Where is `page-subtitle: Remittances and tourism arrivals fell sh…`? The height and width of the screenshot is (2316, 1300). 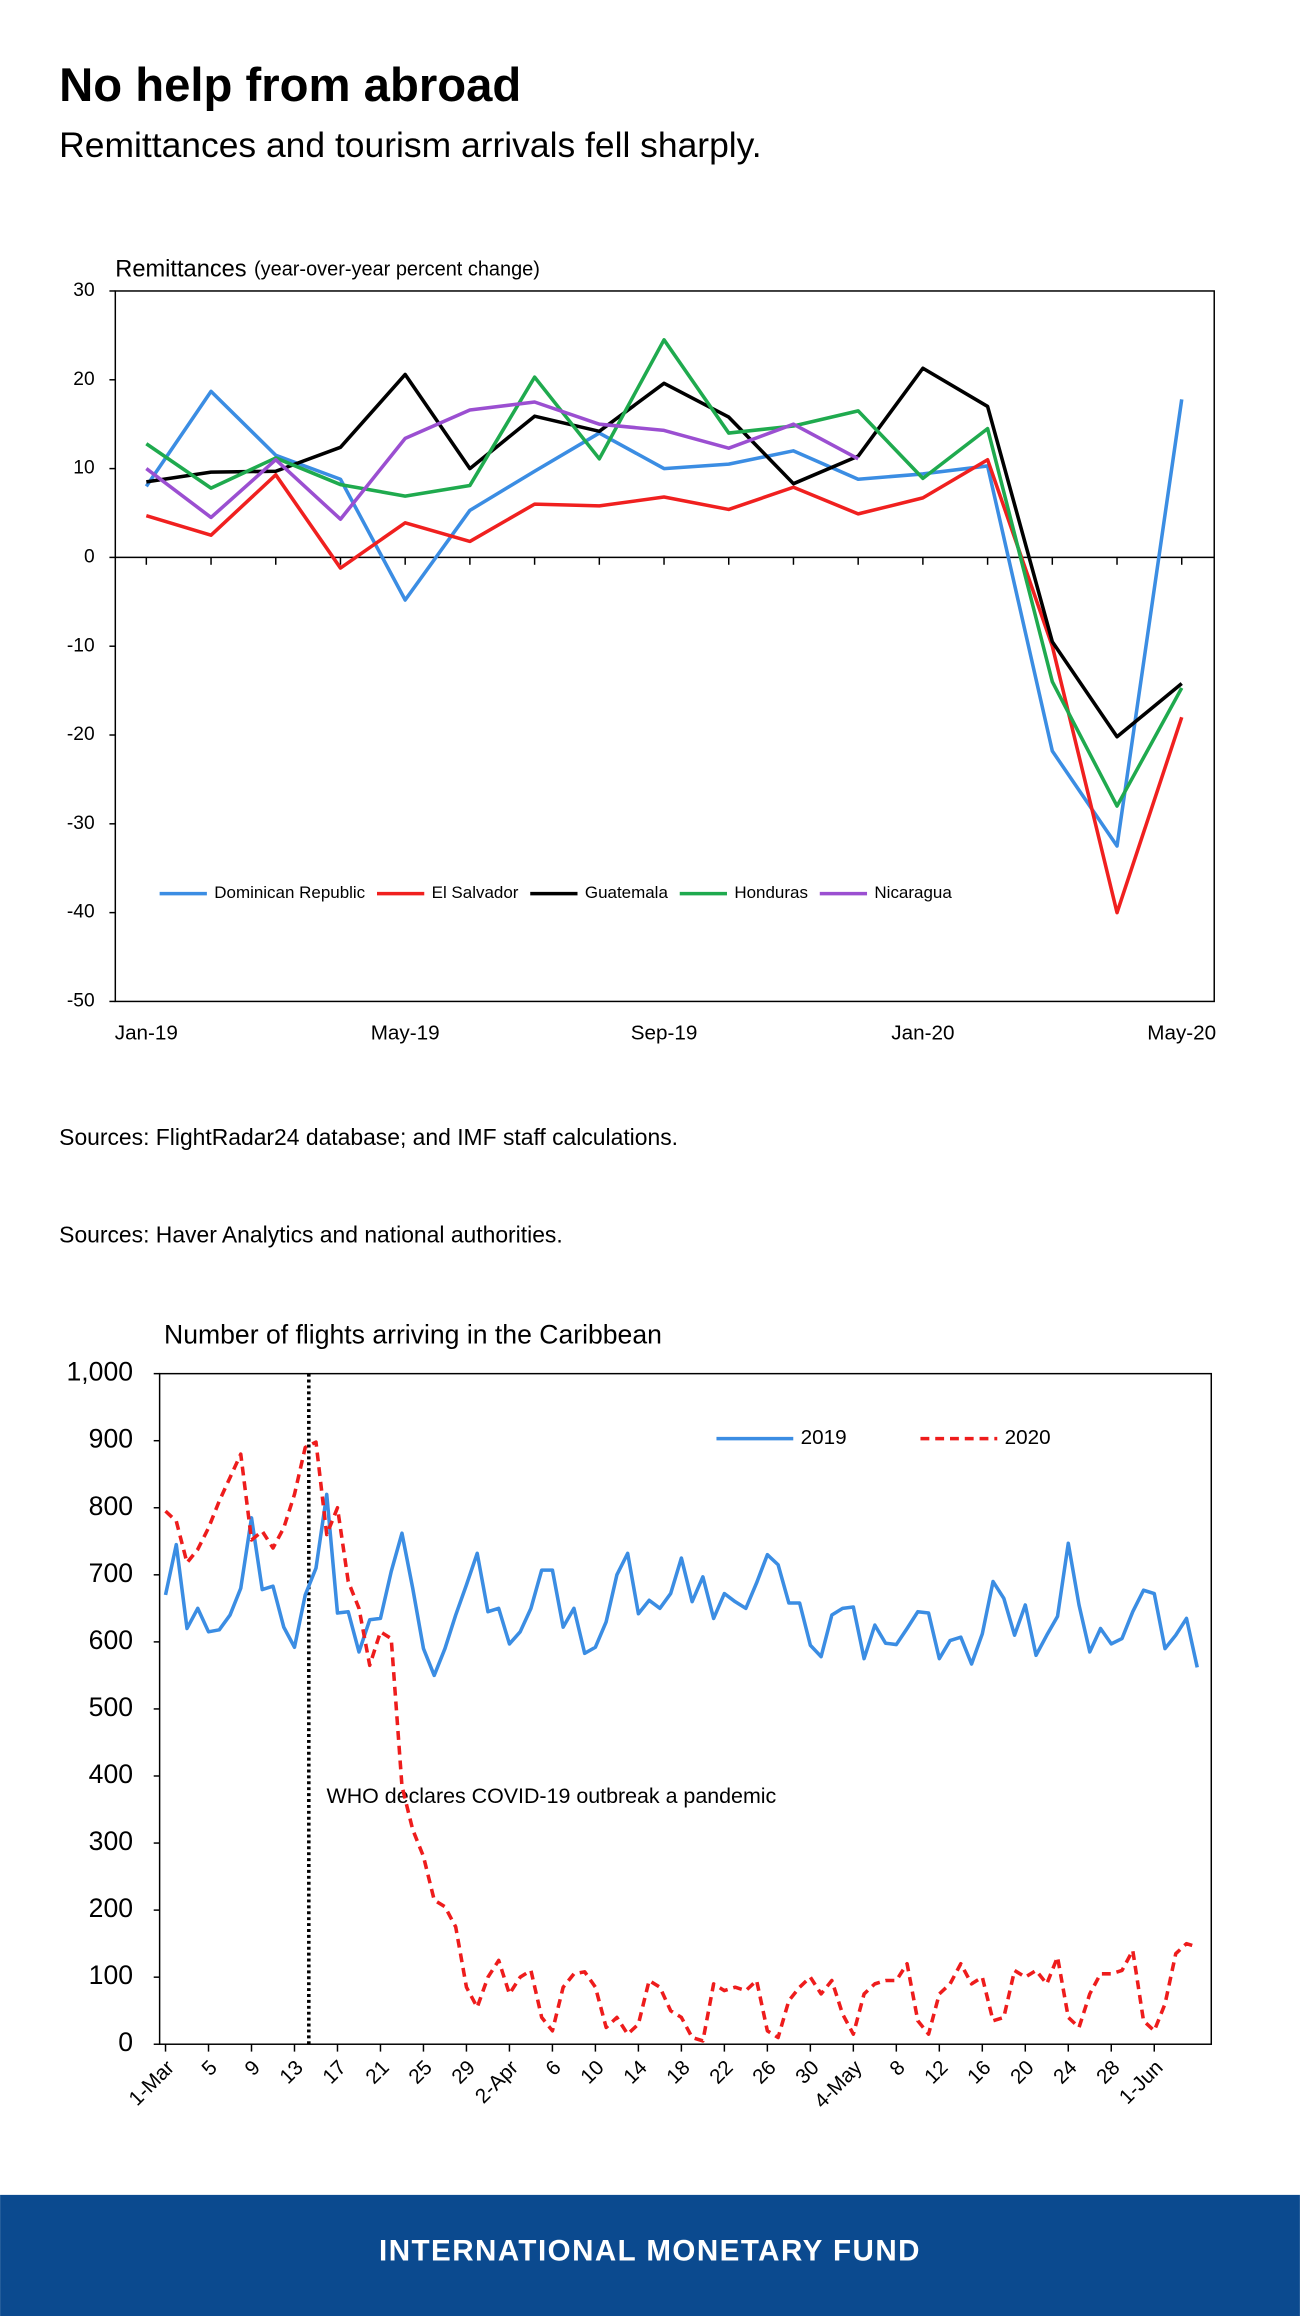 page-subtitle: Remittances and tourism arrivals fell sh… is located at coordinates (410, 145).